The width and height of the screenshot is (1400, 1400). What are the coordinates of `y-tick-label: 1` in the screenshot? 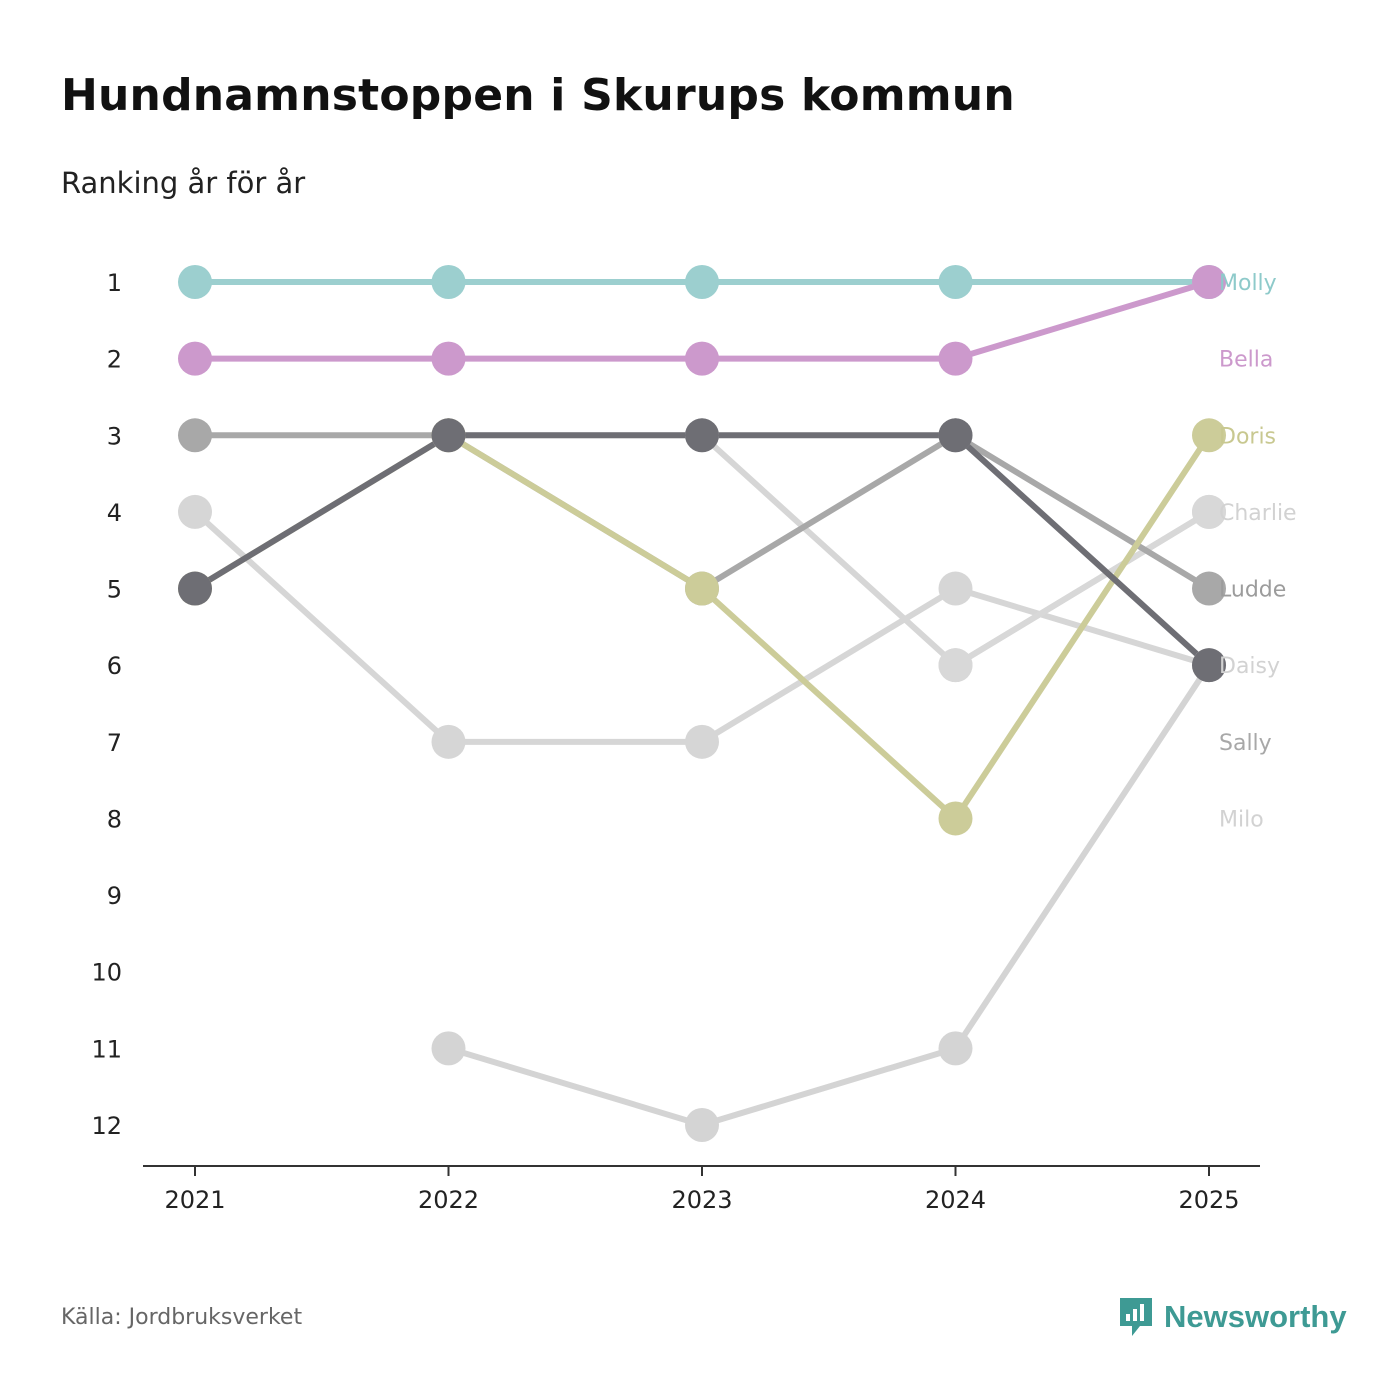 It's located at (114, 283).